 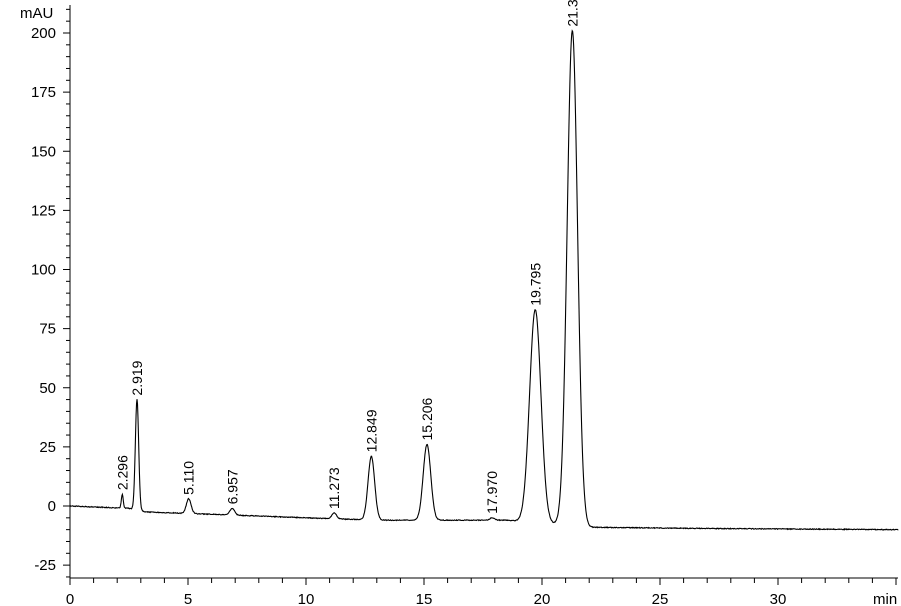 What do you see at coordinates (535, 284) in the screenshot?
I see `peak-label: 19.795` at bounding box center [535, 284].